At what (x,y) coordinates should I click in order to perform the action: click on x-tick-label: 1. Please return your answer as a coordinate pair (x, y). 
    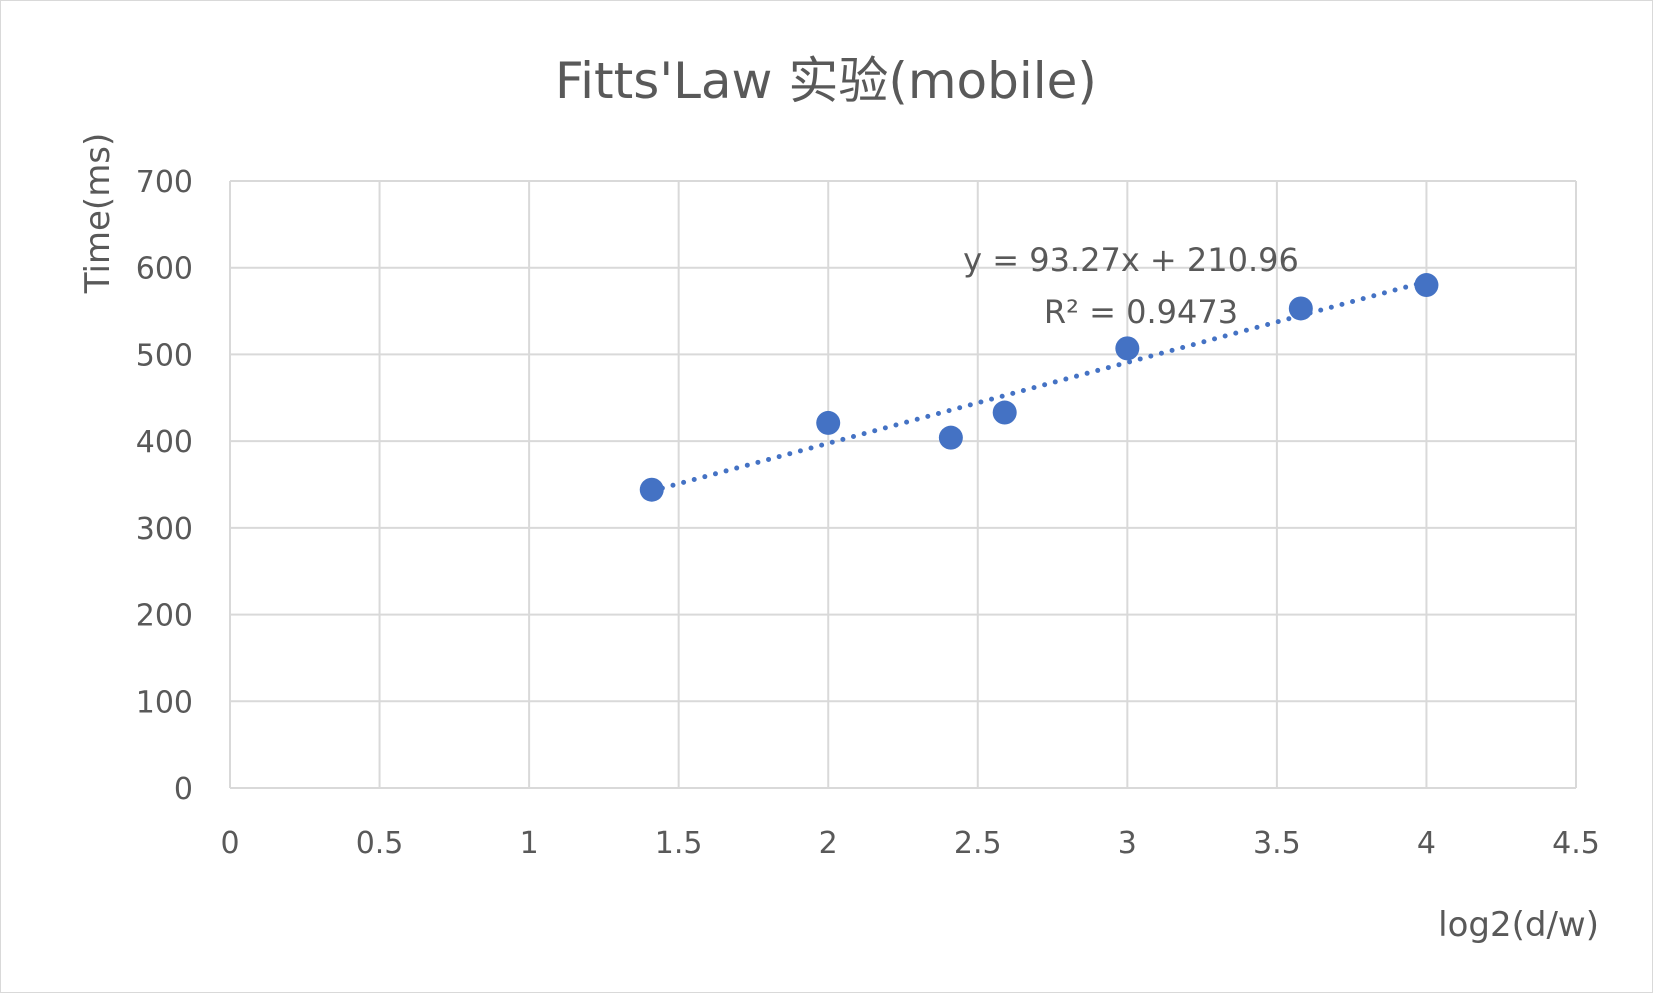
    Looking at the image, I should click on (529, 843).